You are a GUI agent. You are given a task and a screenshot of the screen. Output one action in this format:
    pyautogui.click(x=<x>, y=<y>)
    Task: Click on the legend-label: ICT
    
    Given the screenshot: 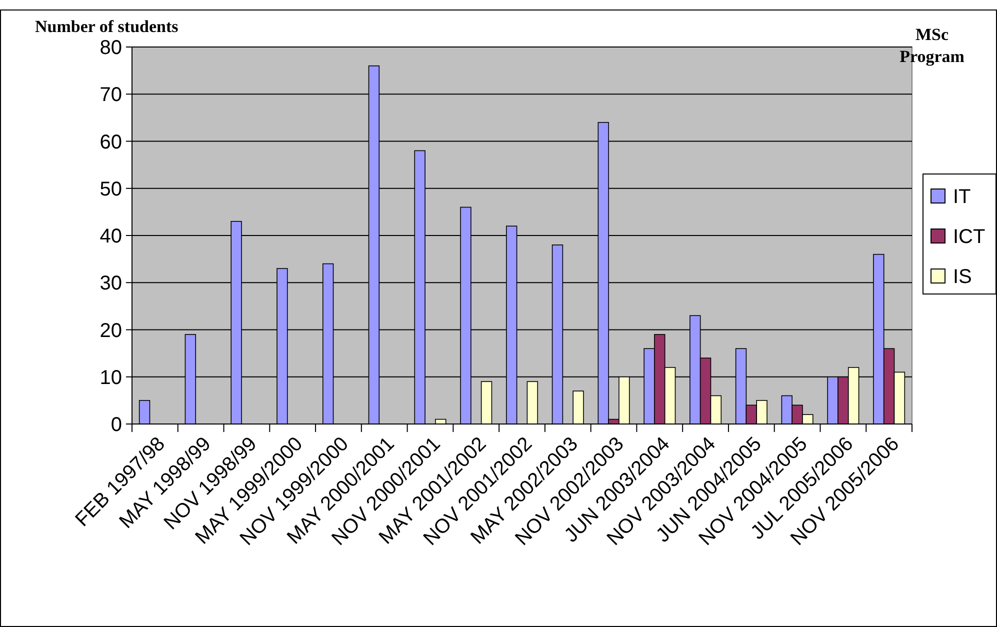 What is the action you would take?
    pyautogui.click(x=969, y=237)
    